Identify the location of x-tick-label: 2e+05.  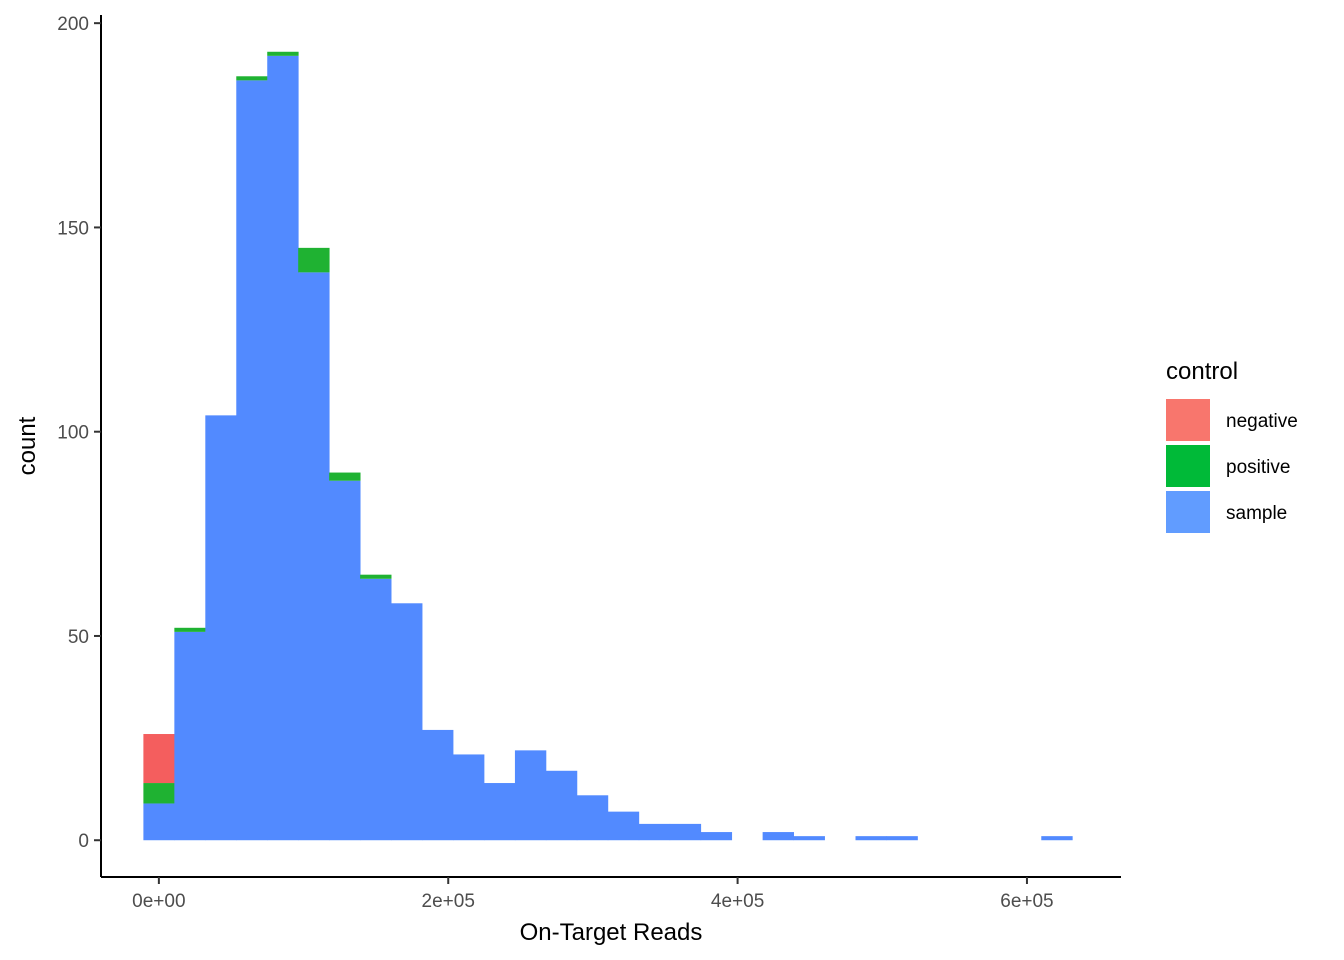
(448, 901).